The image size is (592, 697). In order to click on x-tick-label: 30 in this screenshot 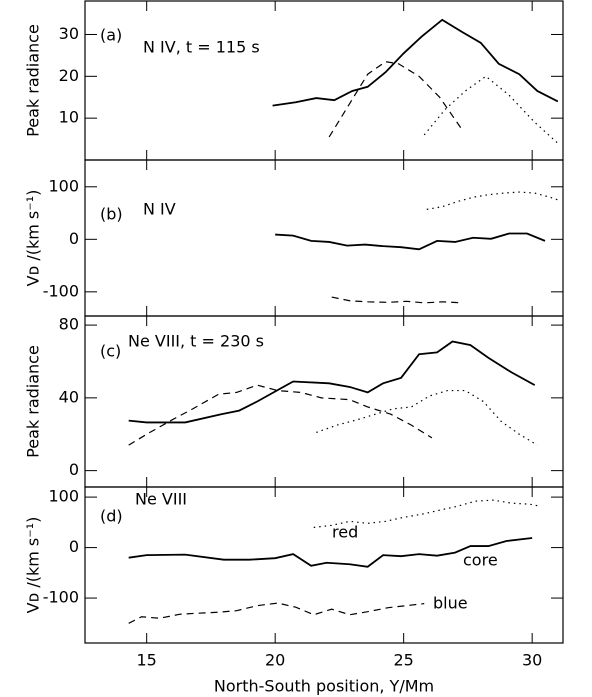, I will do `click(532, 660)`.